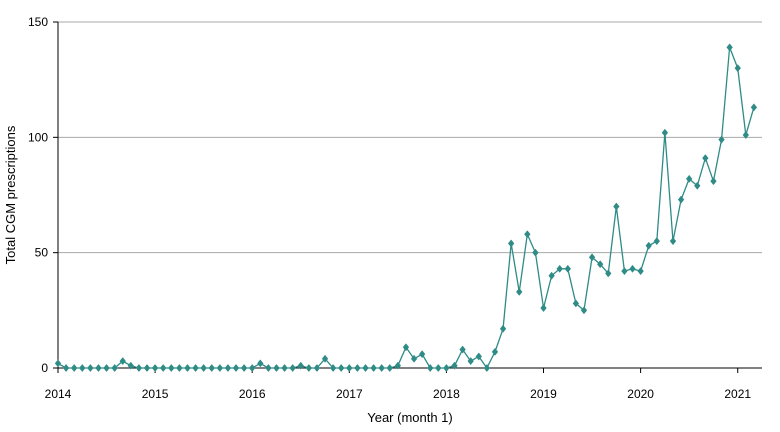 The width and height of the screenshot is (780, 432). Describe the element at coordinates (10, 194) in the screenshot. I see `y-axis-label: Total CGM prescriptions` at that location.